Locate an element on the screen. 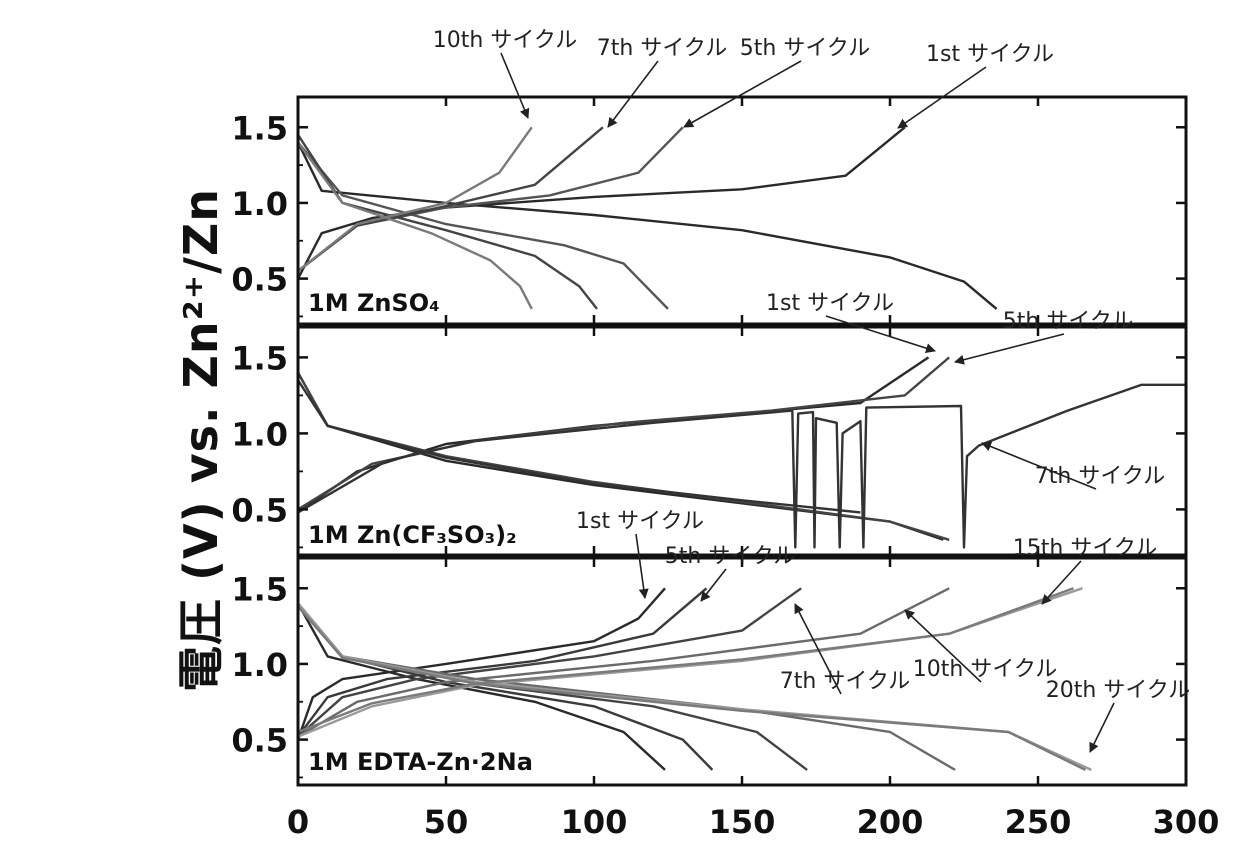 This screenshot has width=1248, height=864. annotation: 15th サイクル is located at coordinates (1085, 570).